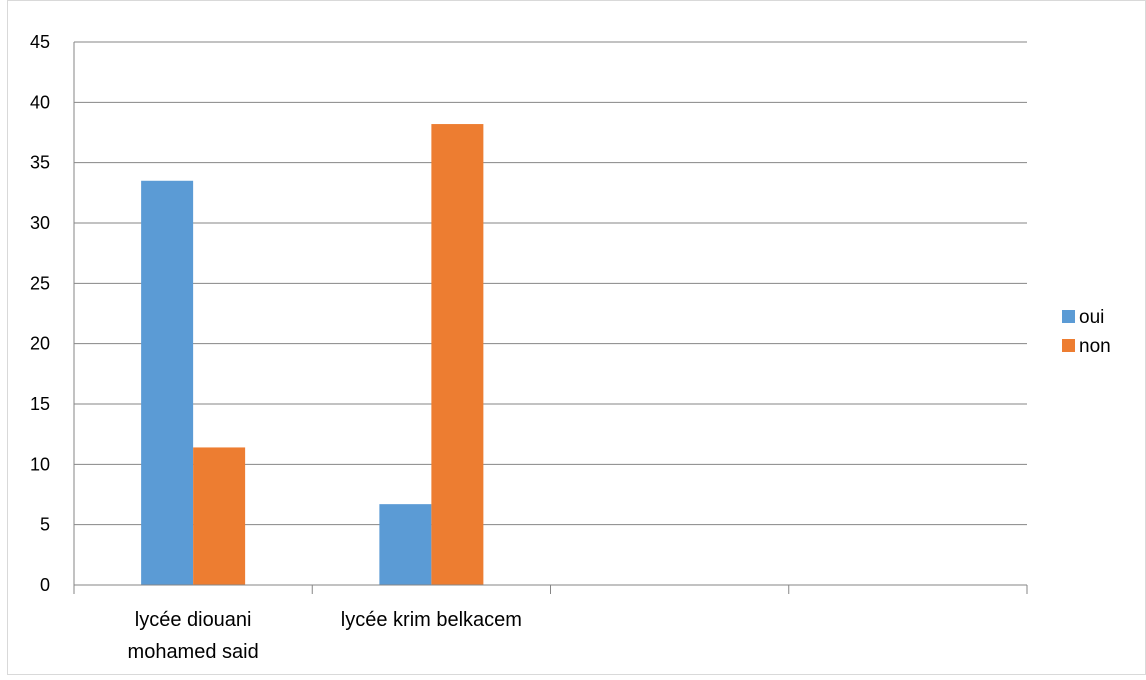 The image size is (1146, 680). Describe the element at coordinates (40, 464) in the screenshot. I see `y-tick-label: 10` at that location.